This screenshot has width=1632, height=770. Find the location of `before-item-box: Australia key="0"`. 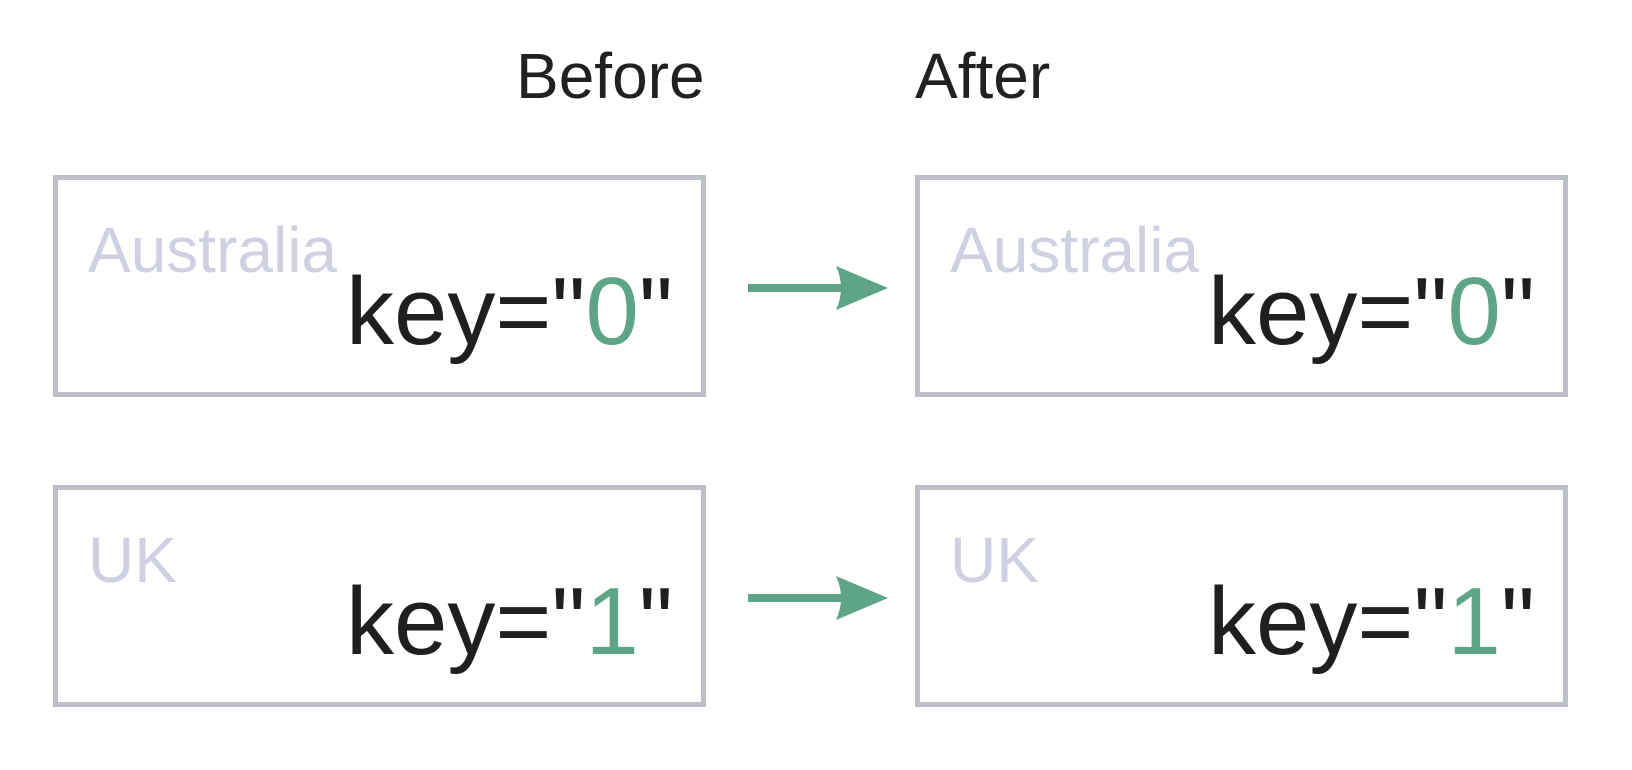

before-item-box: Australia key="0" is located at coordinates (379, 286).